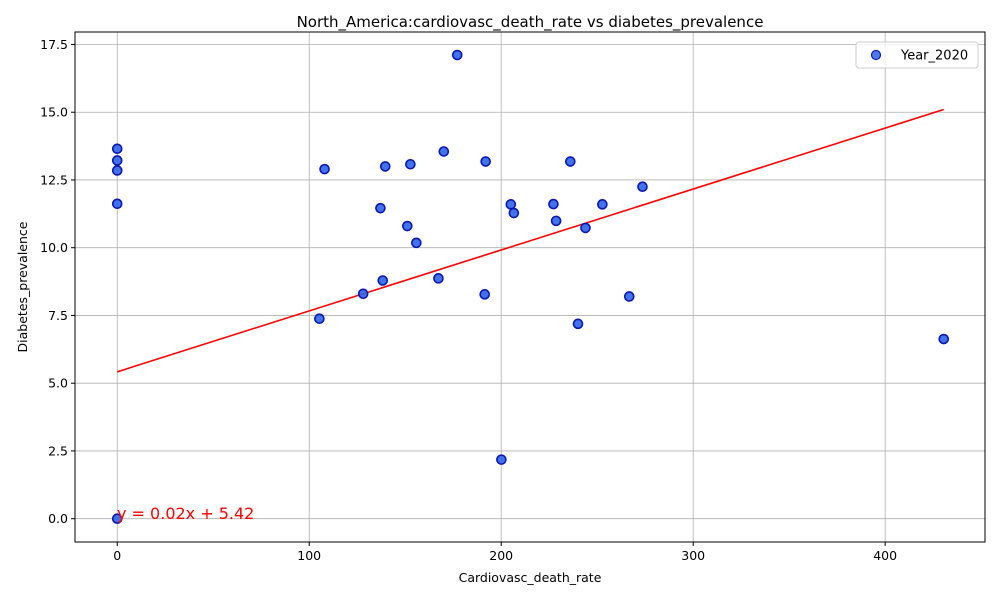 The image size is (1000, 604). What do you see at coordinates (58, 315) in the screenshot?
I see `y-tick-label: 7.5` at bounding box center [58, 315].